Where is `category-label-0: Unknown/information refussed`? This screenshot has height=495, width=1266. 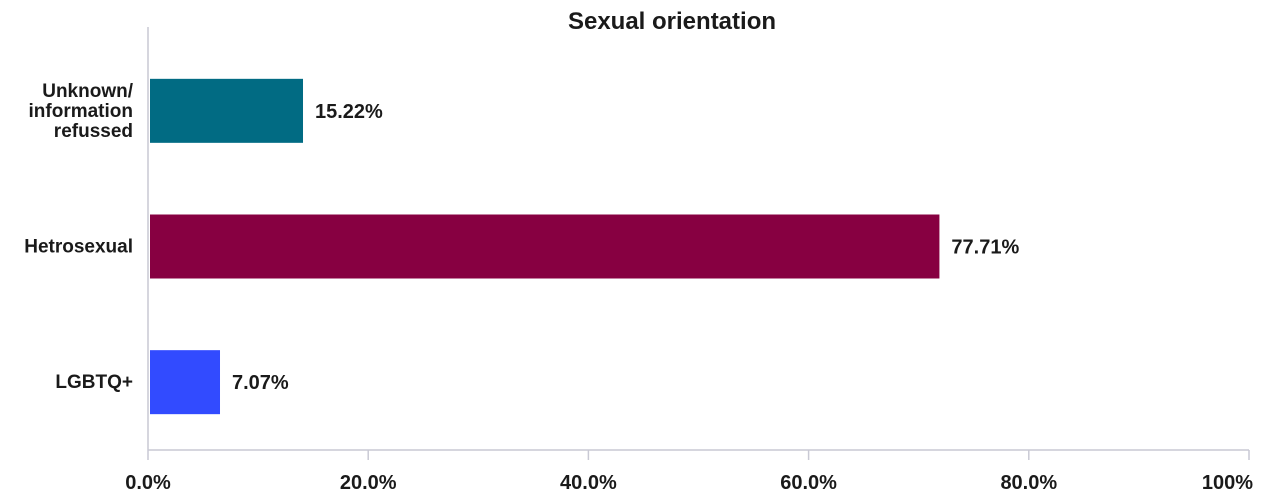 category-label-0: Unknown/information refussed is located at coordinates (81, 111).